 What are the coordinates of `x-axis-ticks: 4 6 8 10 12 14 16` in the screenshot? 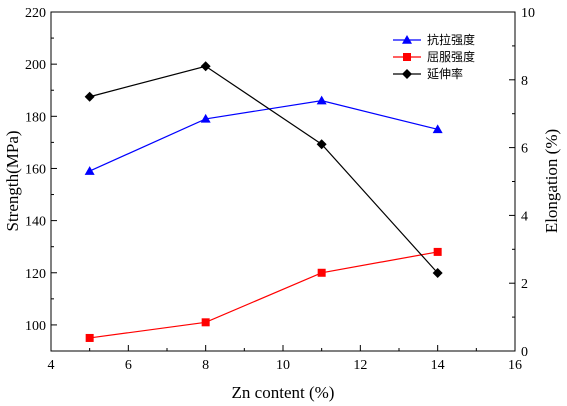 It's located at (285, 359).